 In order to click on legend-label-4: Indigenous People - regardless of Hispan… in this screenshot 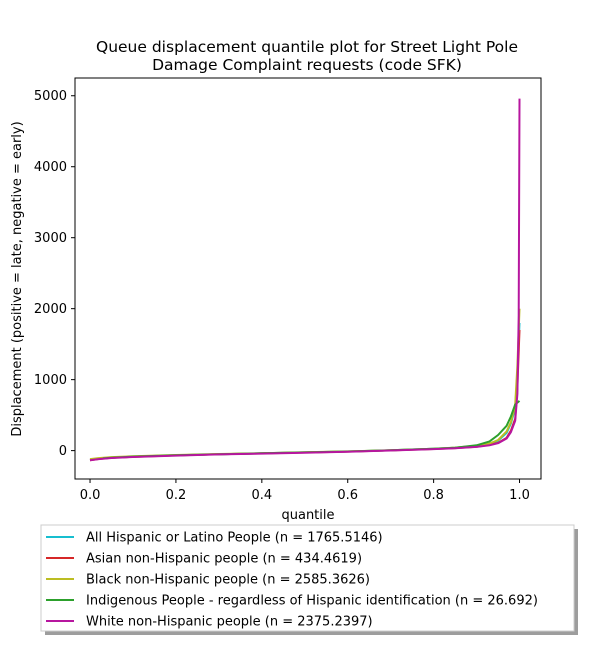, I will do `click(312, 601)`.